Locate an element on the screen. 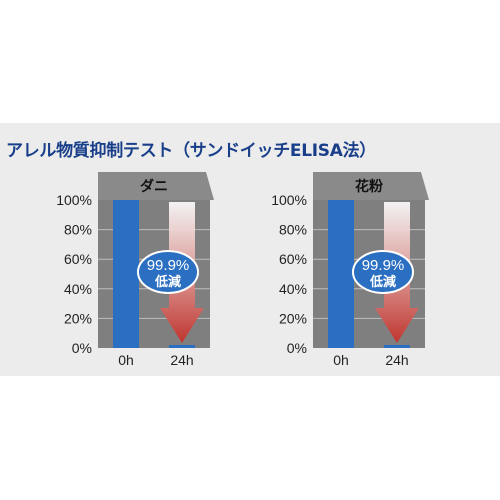 This screenshot has width=500, height=500. chart-title: ダニ is located at coordinates (154, 186).